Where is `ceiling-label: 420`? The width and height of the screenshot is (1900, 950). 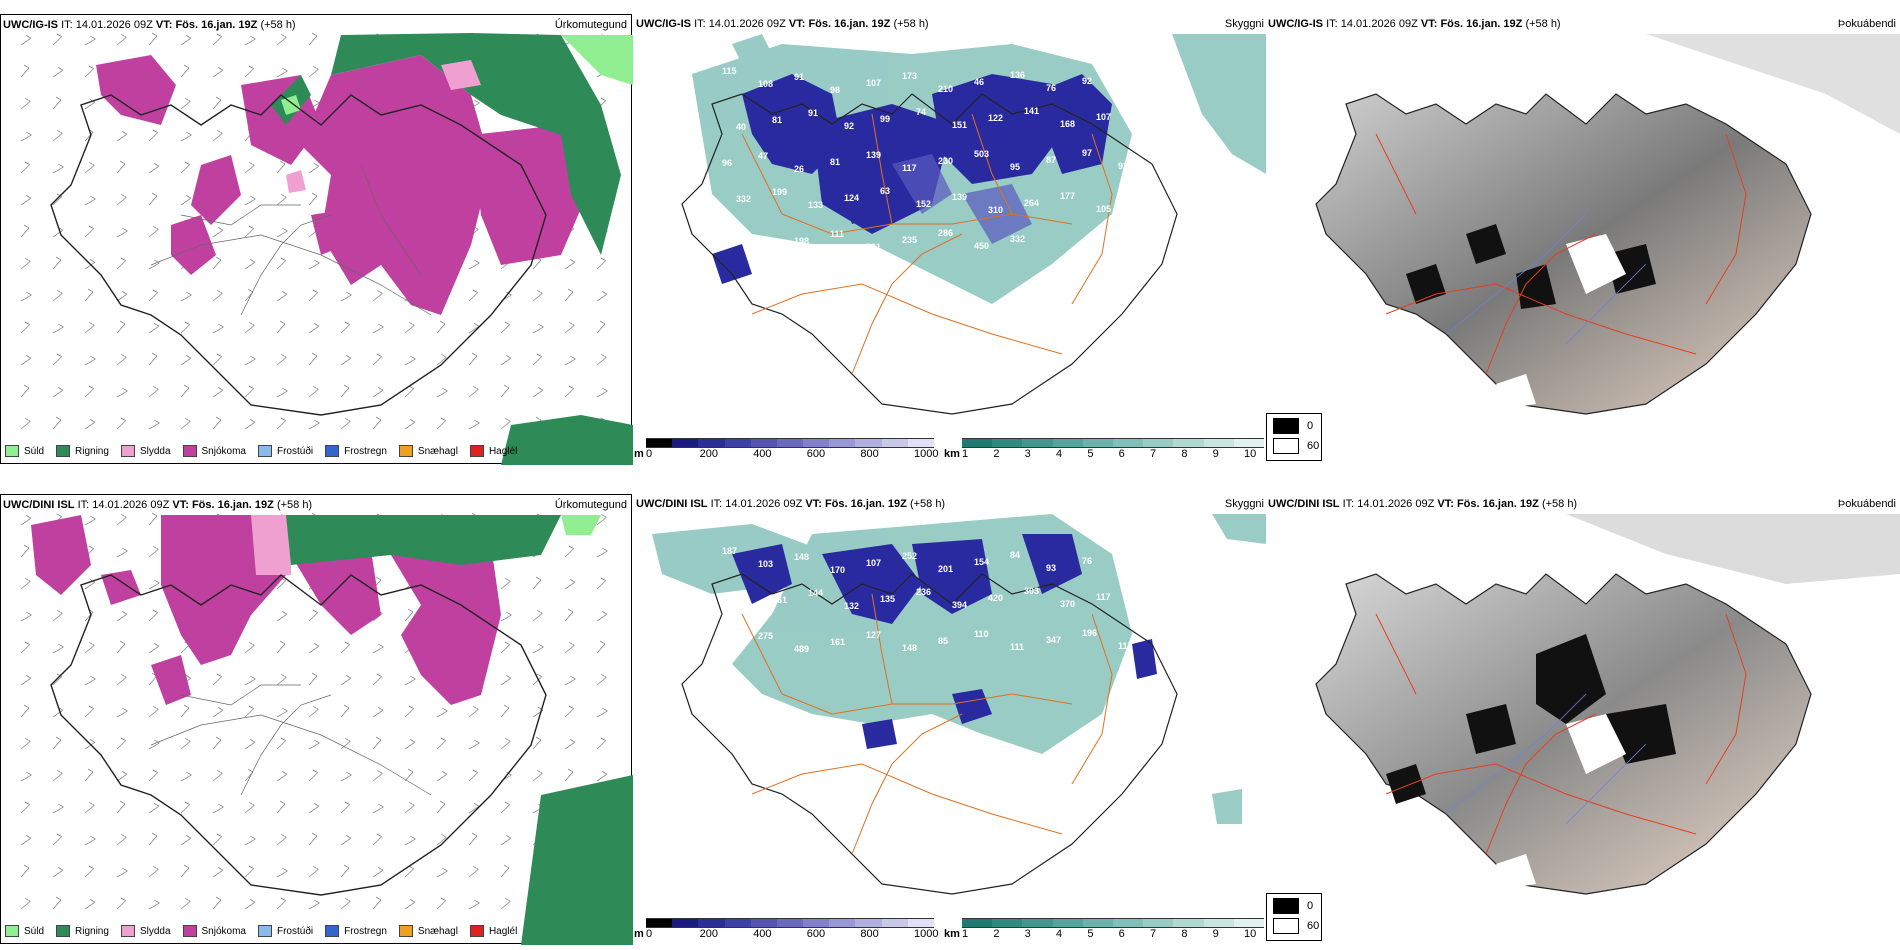
ceiling-label: 420 is located at coordinates (995, 598).